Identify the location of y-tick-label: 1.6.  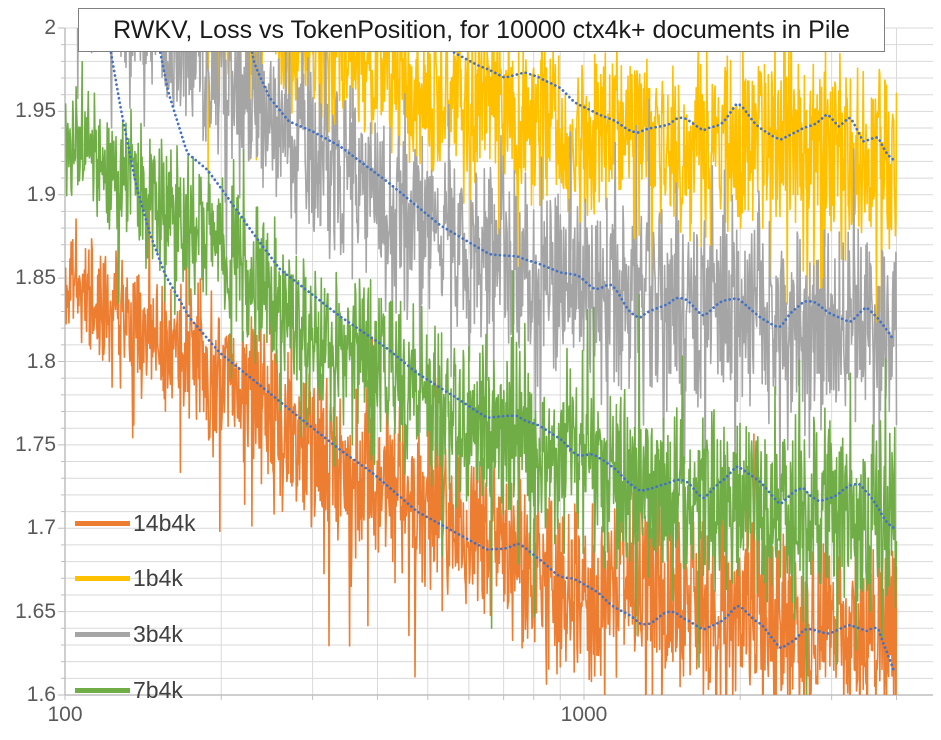
(41, 694).